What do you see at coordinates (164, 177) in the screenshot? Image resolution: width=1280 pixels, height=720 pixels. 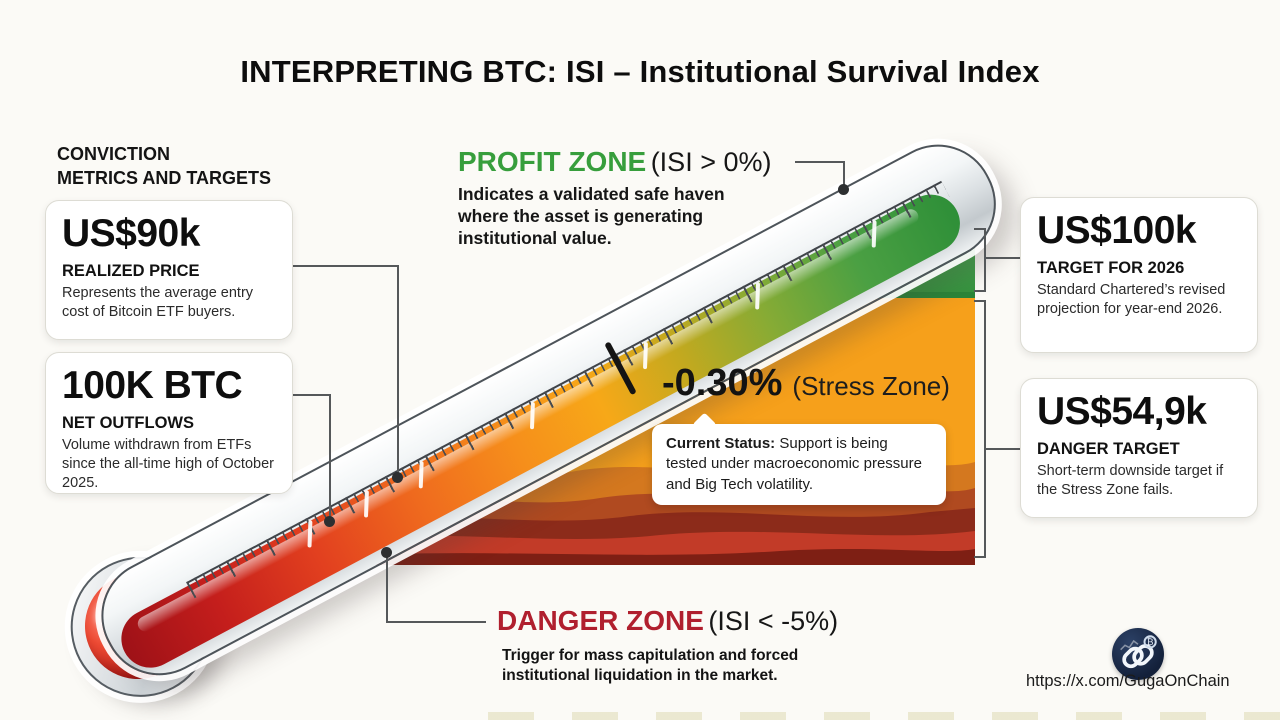 I see `heading-line-2: METRICS AND TARGETS` at bounding box center [164, 177].